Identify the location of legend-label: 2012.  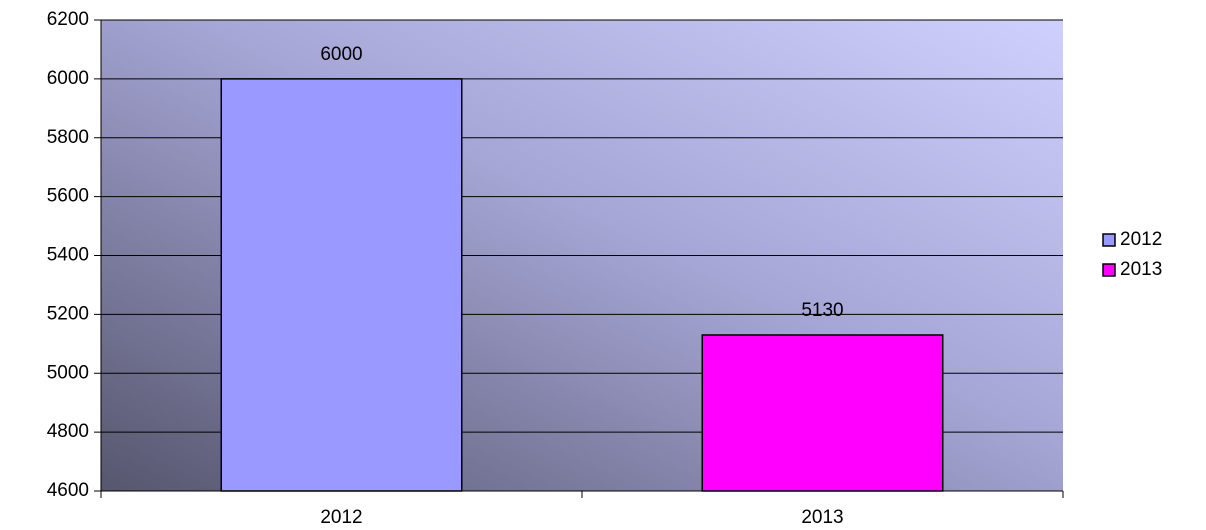
(1141, 239).